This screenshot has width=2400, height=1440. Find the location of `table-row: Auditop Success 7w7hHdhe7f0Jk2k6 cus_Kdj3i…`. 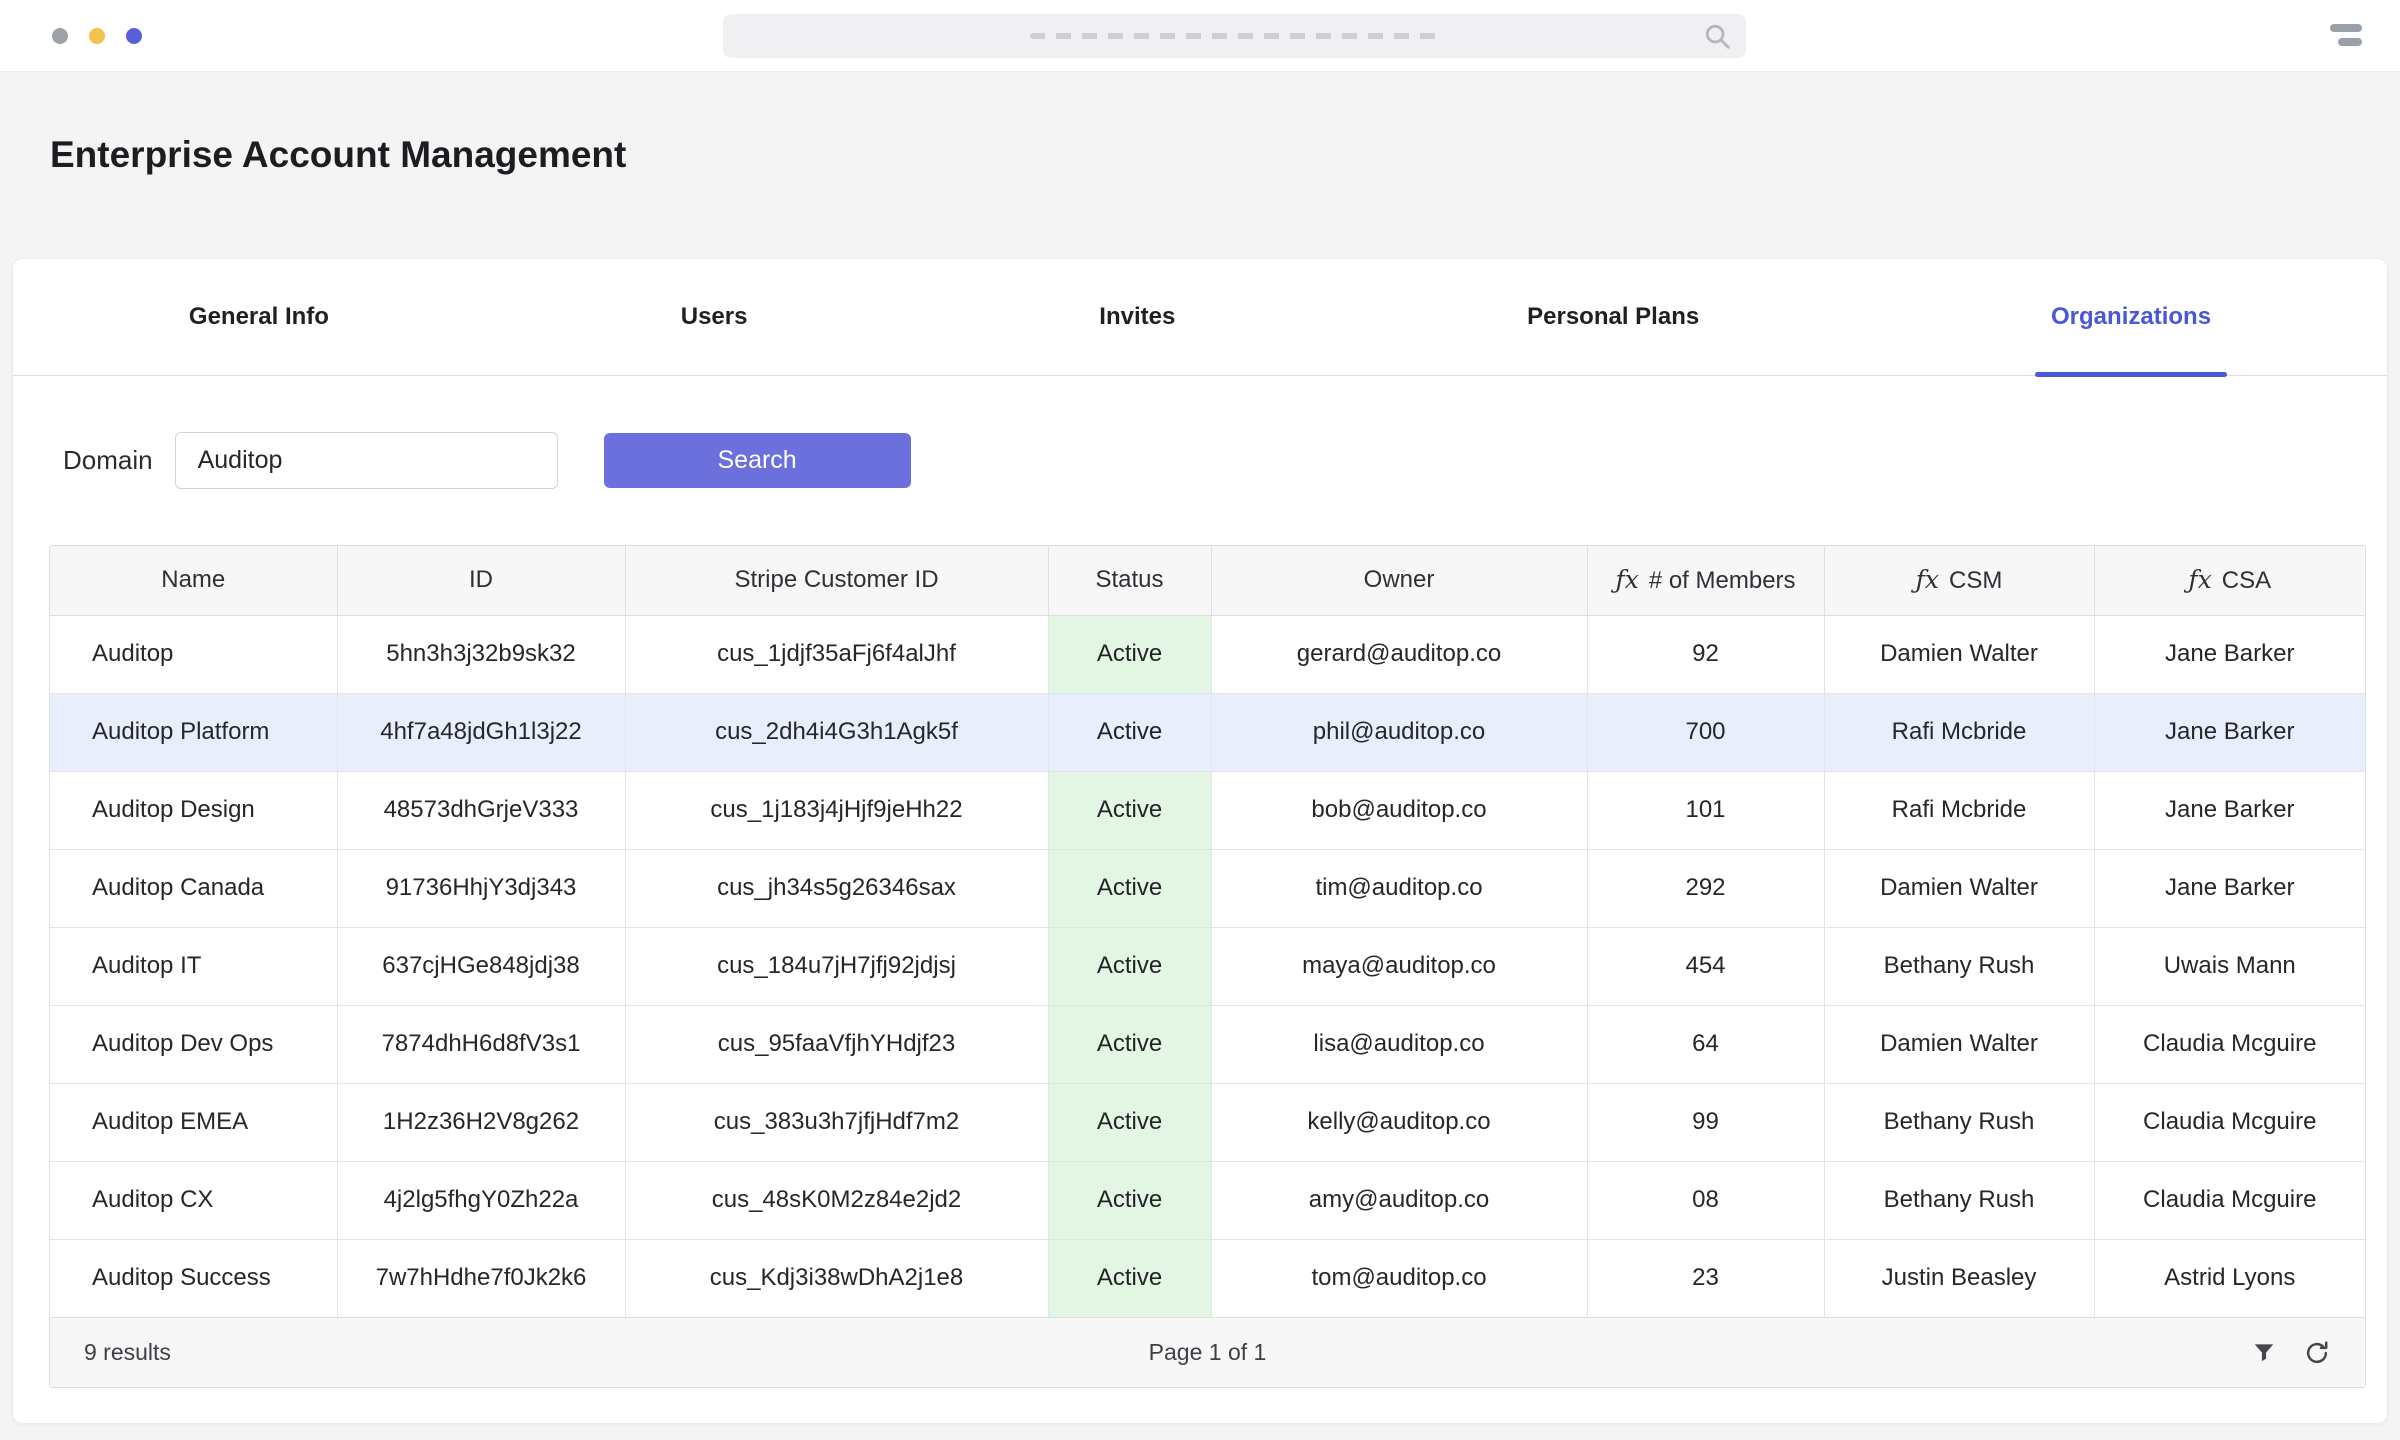

table-row: Auditop Success 7w7hHdhe7f0Jk2k6 cus_Kdj3i… is located at coordinates (1207, 1278).